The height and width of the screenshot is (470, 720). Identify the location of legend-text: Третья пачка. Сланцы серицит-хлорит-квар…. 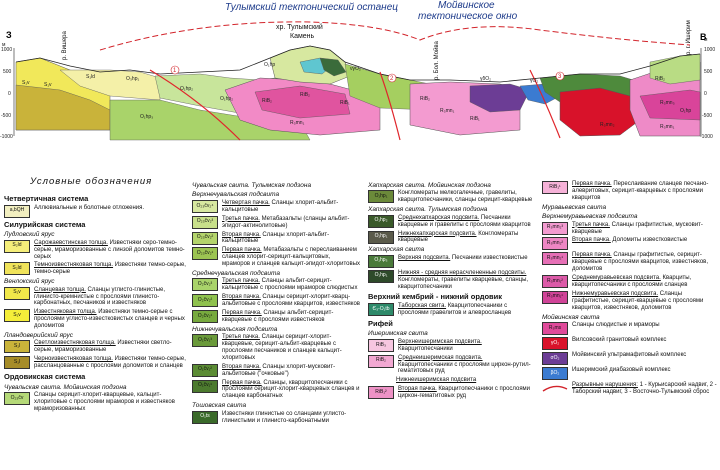
(291, 348).